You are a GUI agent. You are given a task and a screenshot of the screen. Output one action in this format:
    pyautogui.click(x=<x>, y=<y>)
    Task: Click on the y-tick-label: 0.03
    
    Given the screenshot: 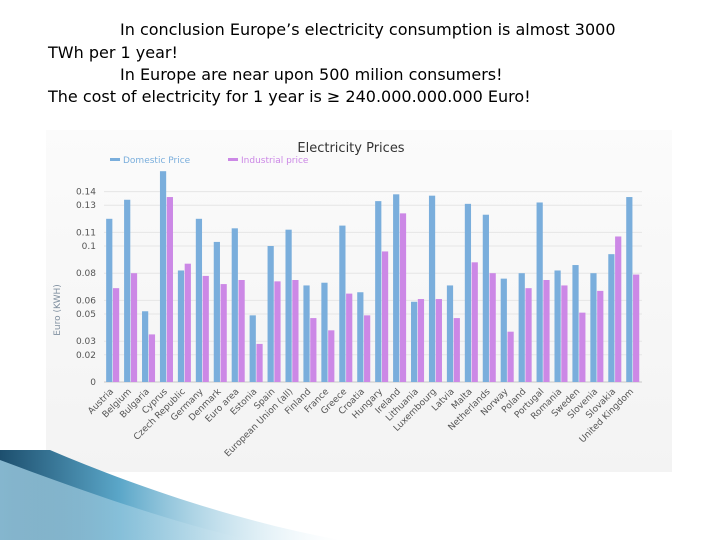 What is the action you would take?
    pyautogui.click(x=86, y=342)
    